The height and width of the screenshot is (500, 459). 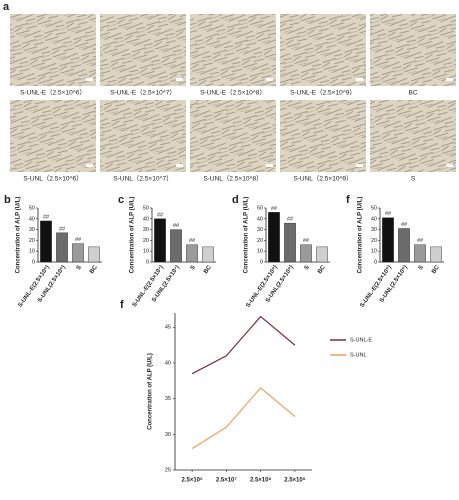 I want to click on caption: S-UNL（2.5×10^6）, so click(x=52, y=179).